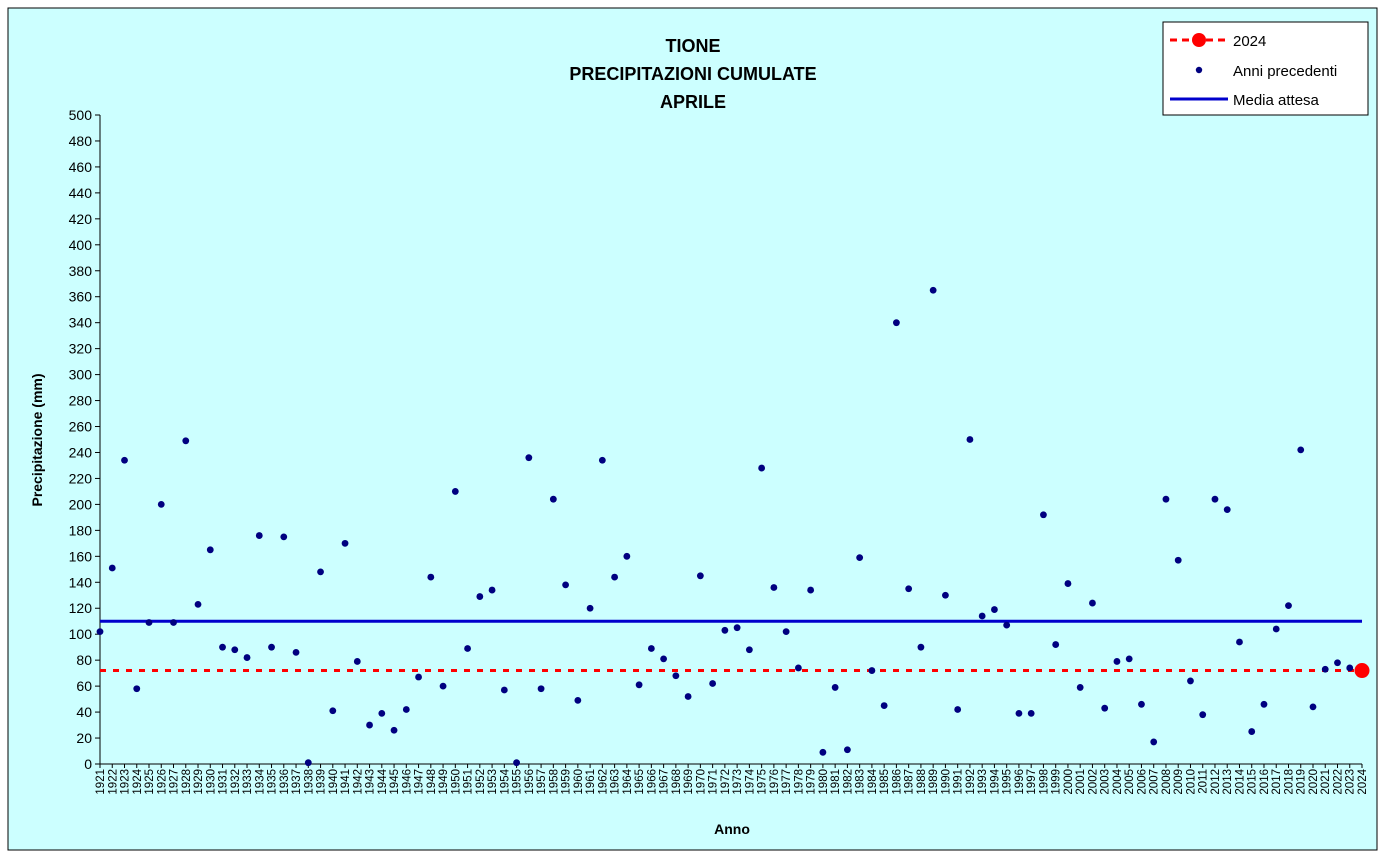 The height and width of the screenshot is (857, 1385). Describe the element at coordinates (81, 608) in the screenshot. I see `y-tick-label: 120` at that location.